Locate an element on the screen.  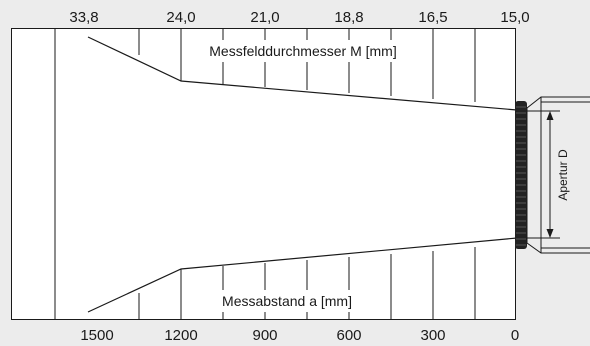
bottom-tick-label: 900 is located at coordinates (264, 335).